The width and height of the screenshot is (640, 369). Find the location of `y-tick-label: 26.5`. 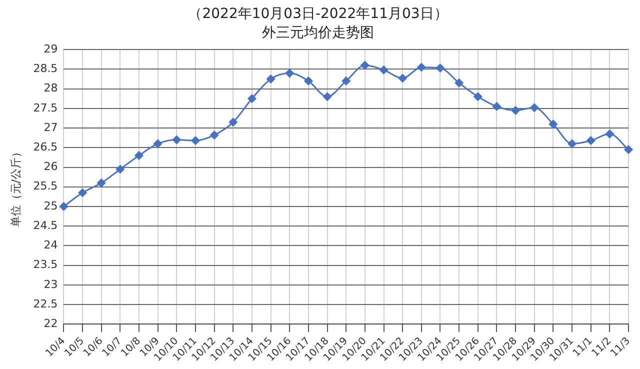

y-tick-label: 26.5 is located at coordinates (45, 147).